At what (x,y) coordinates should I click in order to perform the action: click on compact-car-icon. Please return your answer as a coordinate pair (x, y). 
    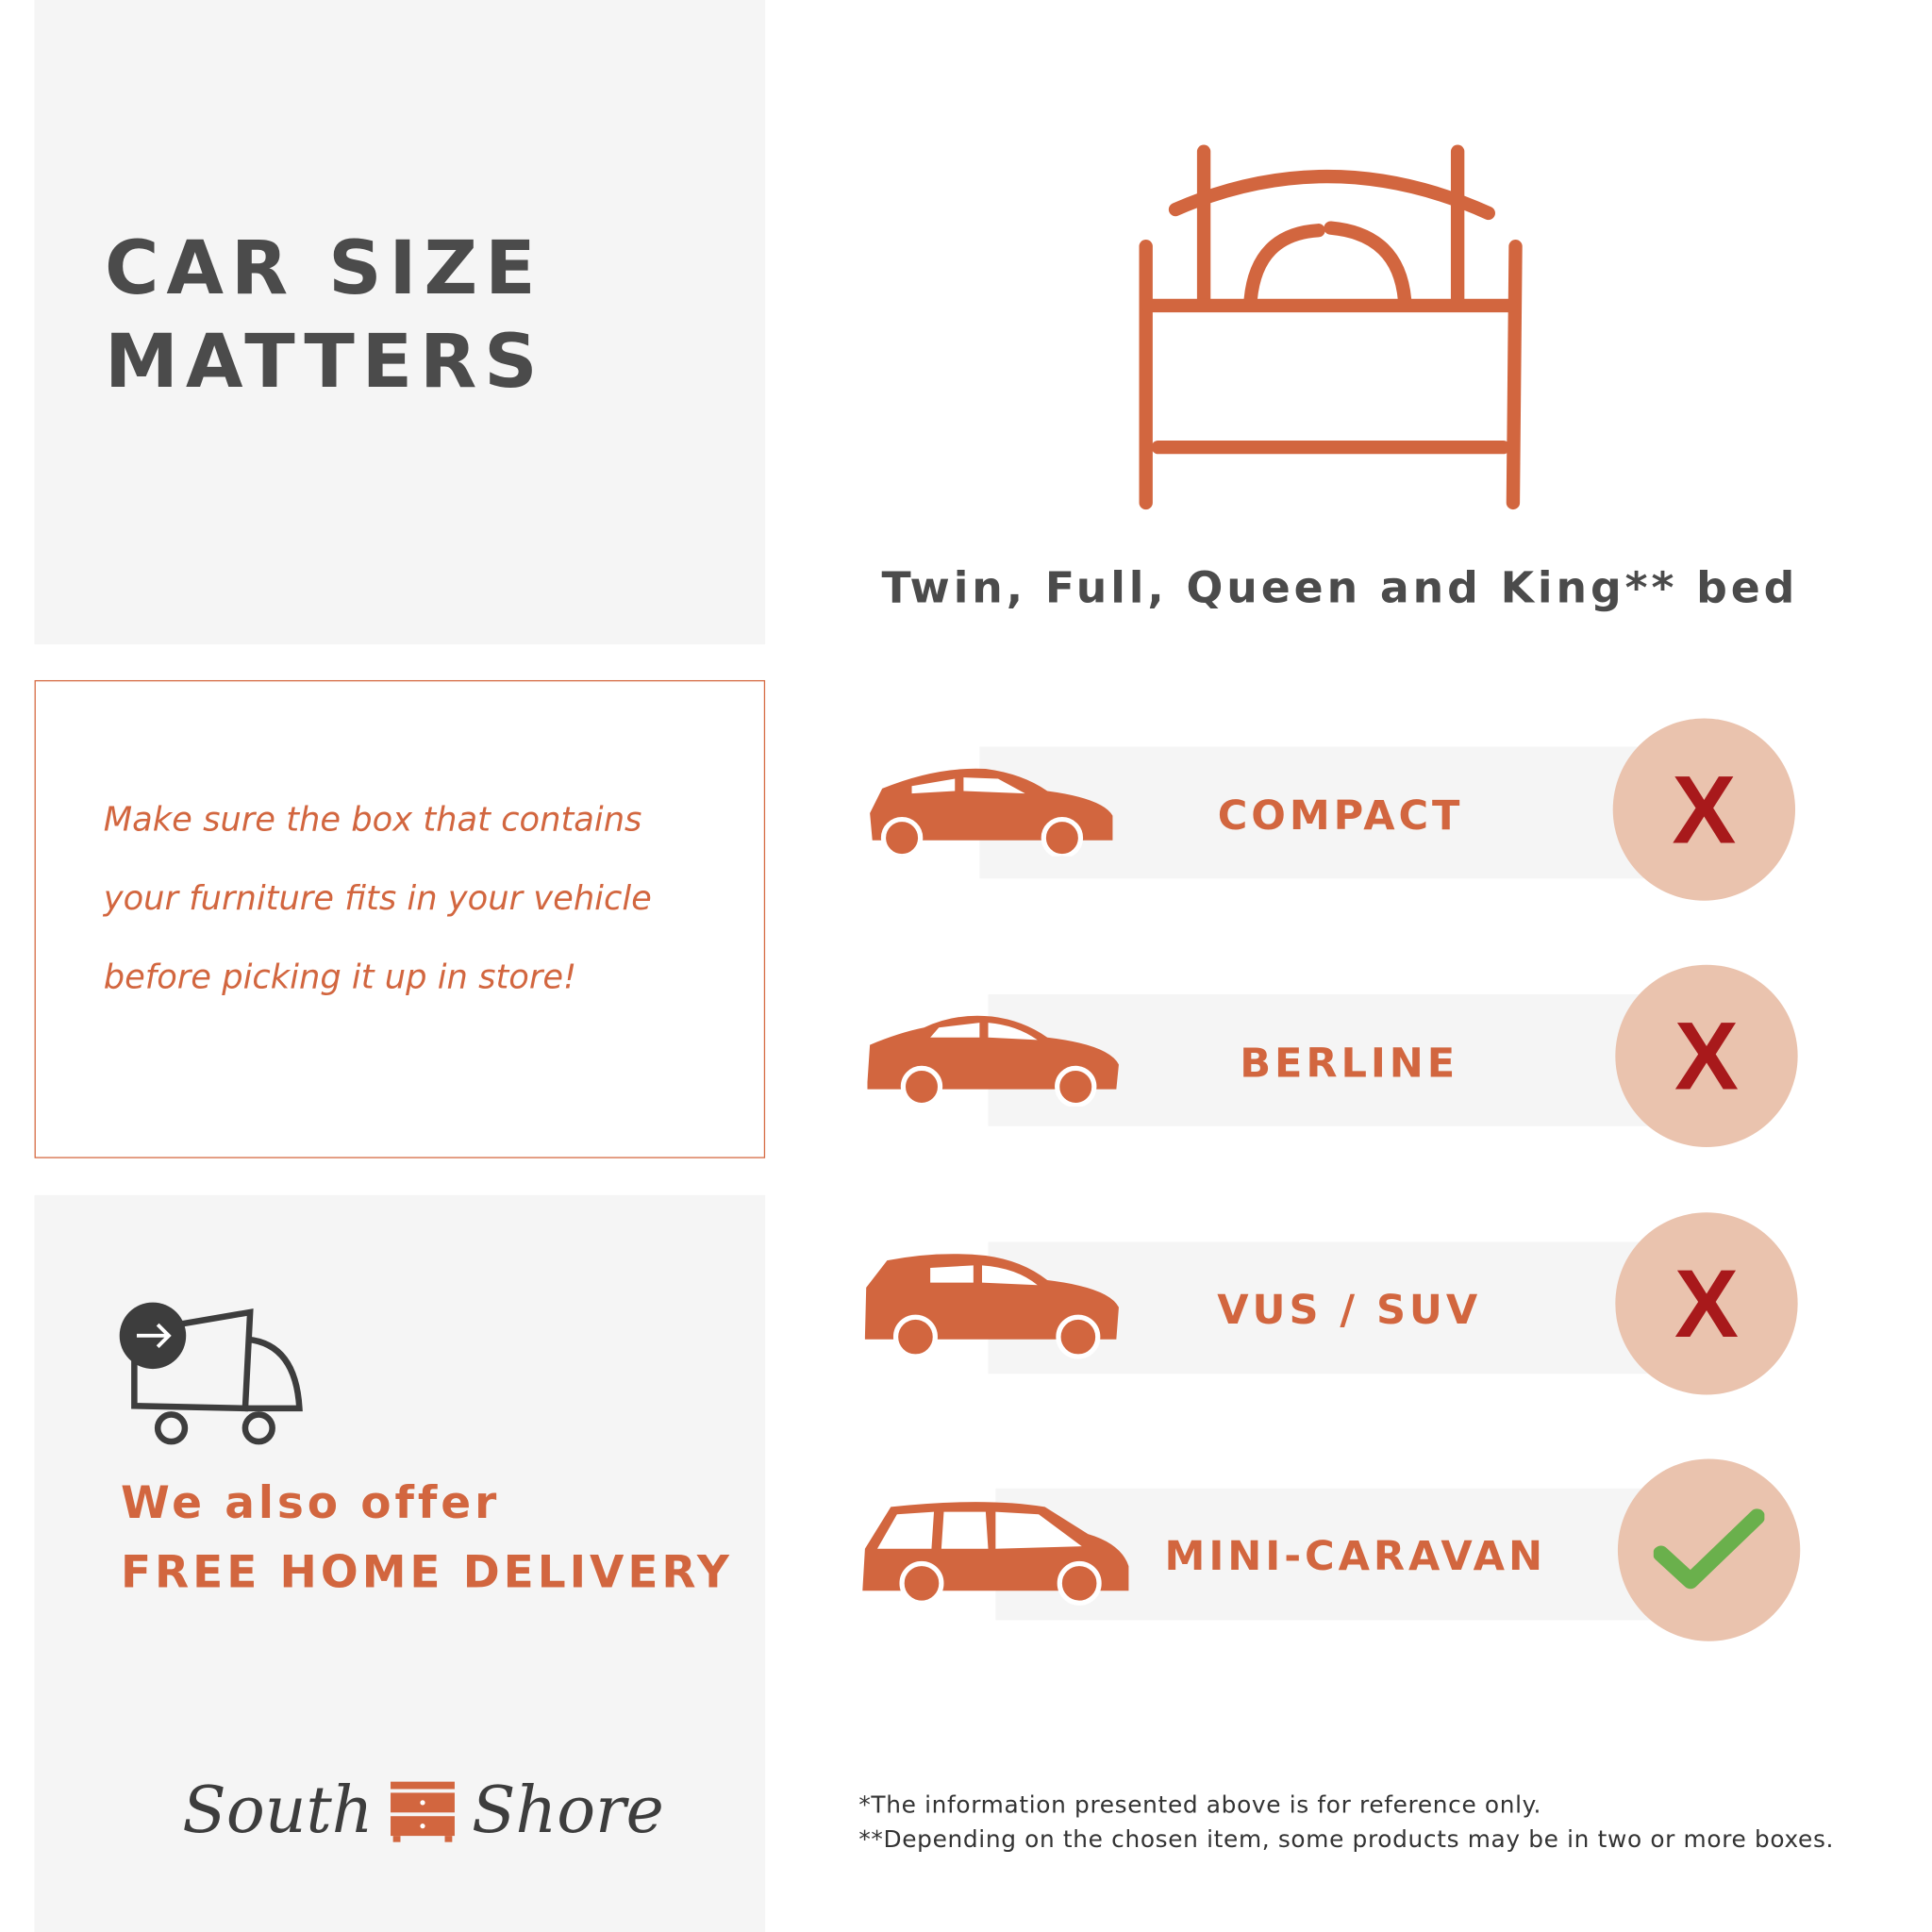
    Looking at the image, I should click on (991, 812).